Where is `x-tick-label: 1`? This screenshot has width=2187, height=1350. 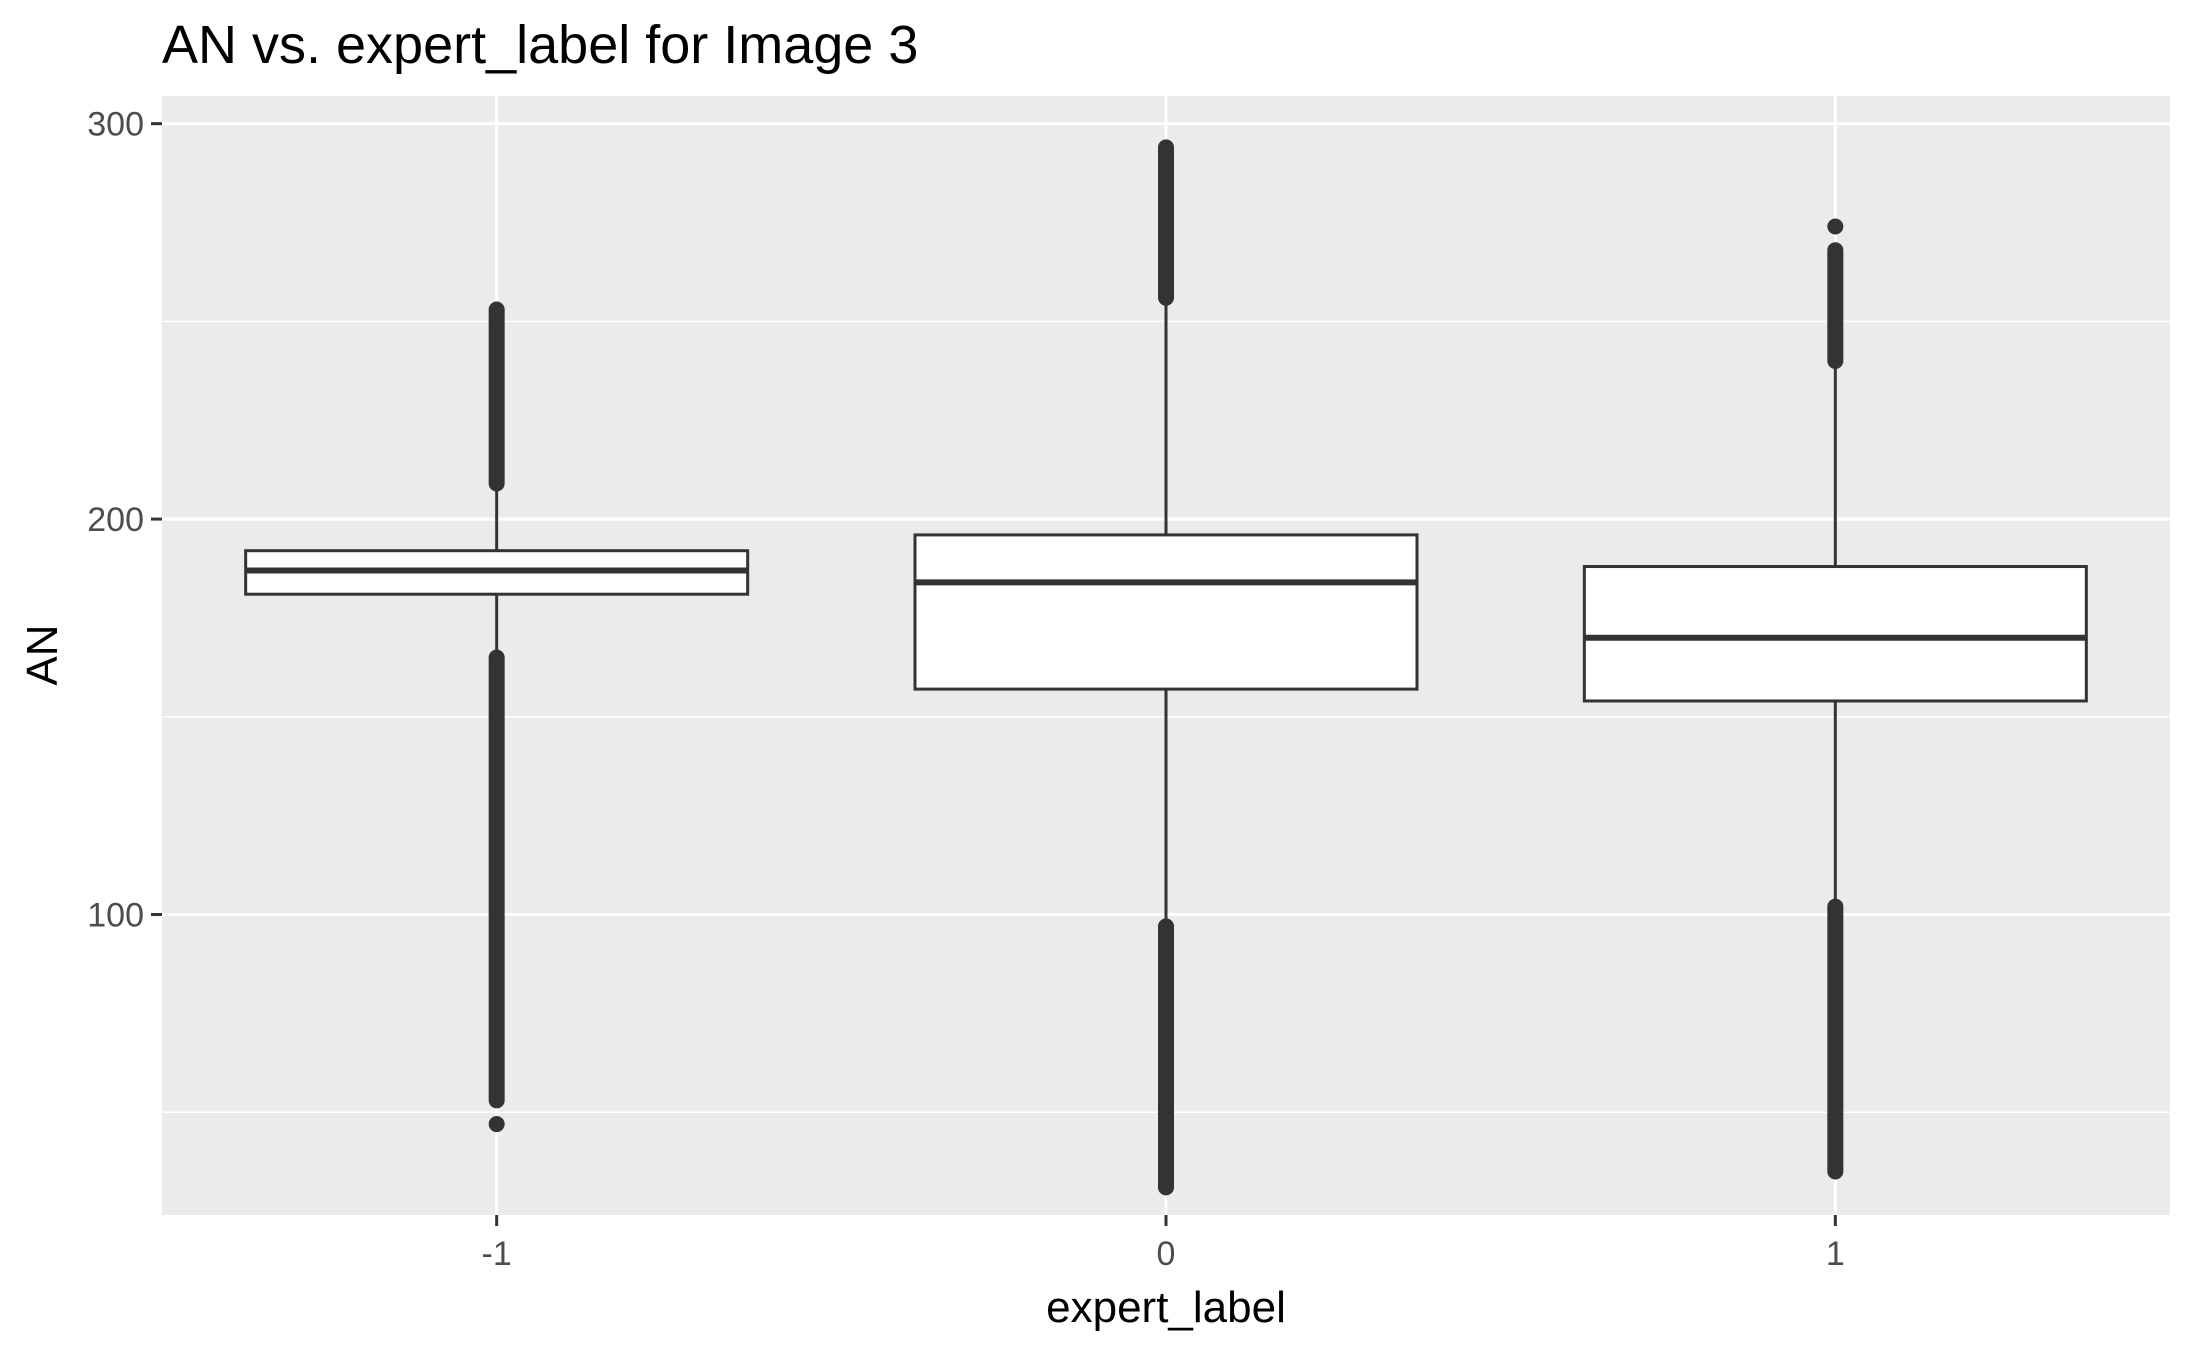 x-tick-label: 1 is located at coordinates (1835, 1254).